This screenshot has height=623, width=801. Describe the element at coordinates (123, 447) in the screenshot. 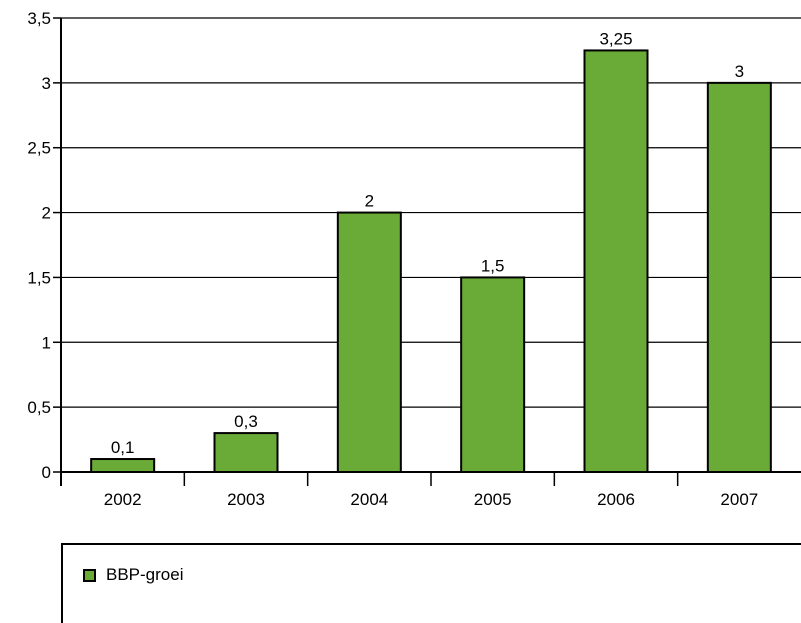

I see `data-label: 0,1` at that location.